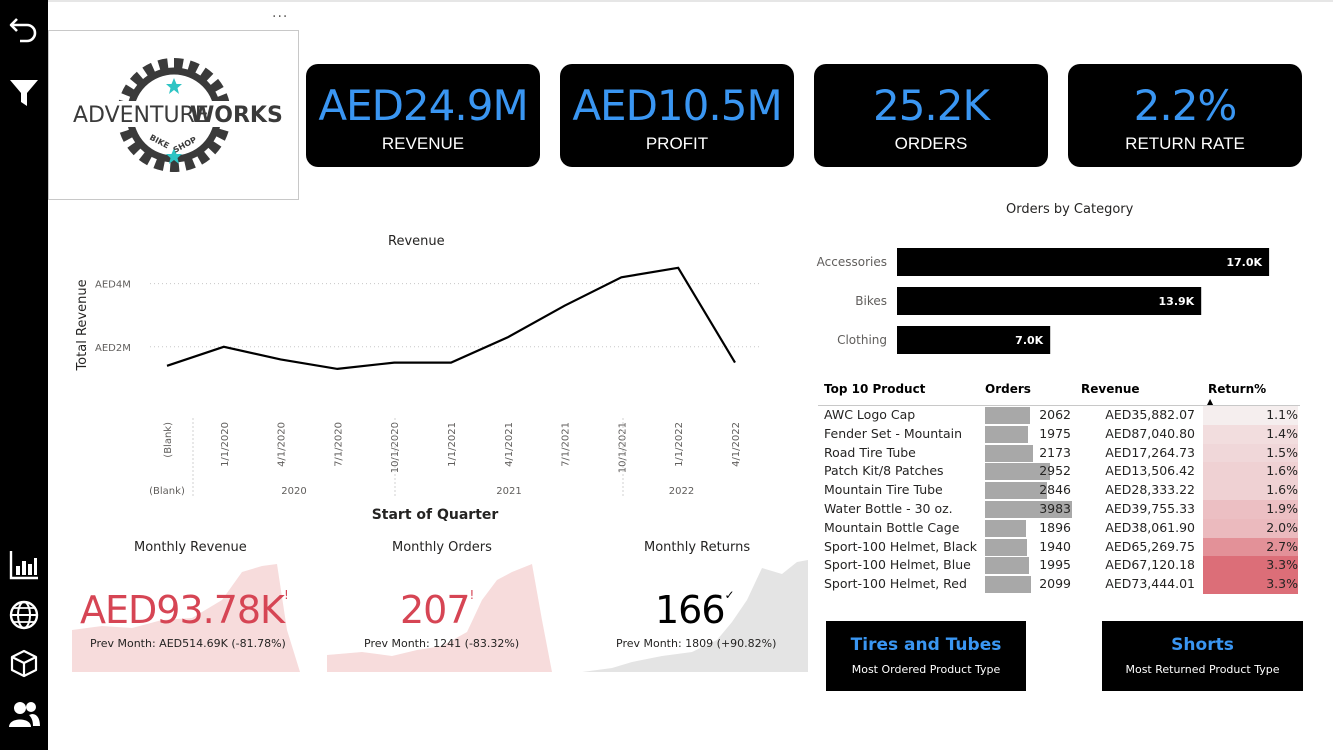 The width and height of the screenshot is (1333, 750). I want to click on x-tick-label: 7/1/2020, so click(338, 444).